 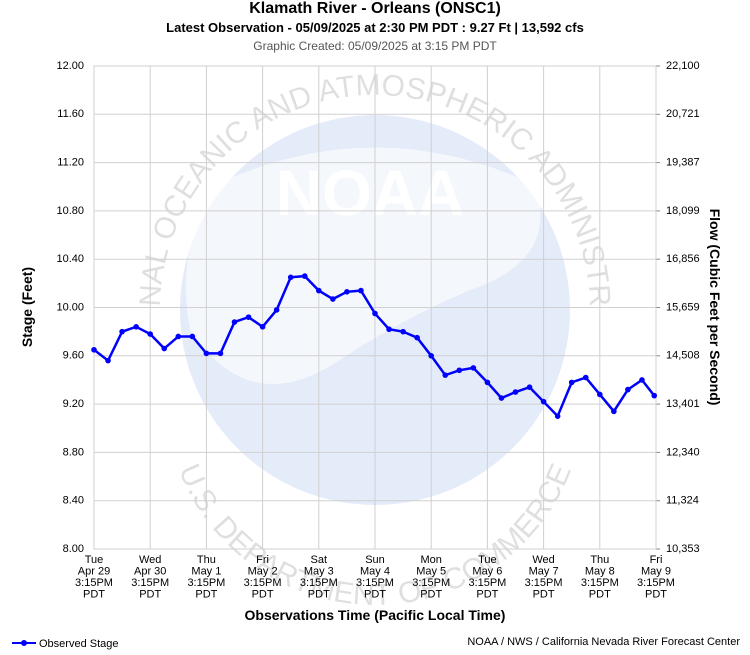 I want to click on y2-tick-label: 11,324, so click(x=682, y=501).